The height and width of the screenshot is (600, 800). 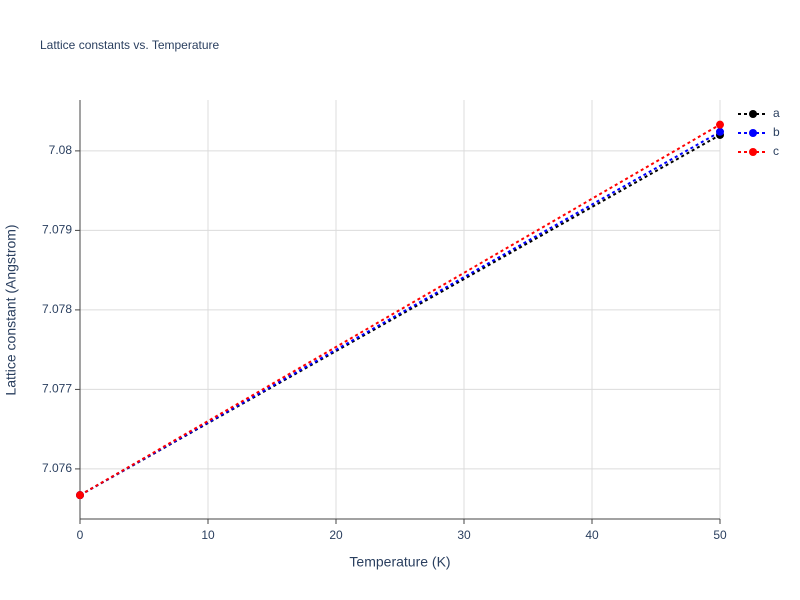 What do you see at coordinates (720, 535) in the screenshot?
I see `x-tick-label: 50` at bounding box center [720, 535].